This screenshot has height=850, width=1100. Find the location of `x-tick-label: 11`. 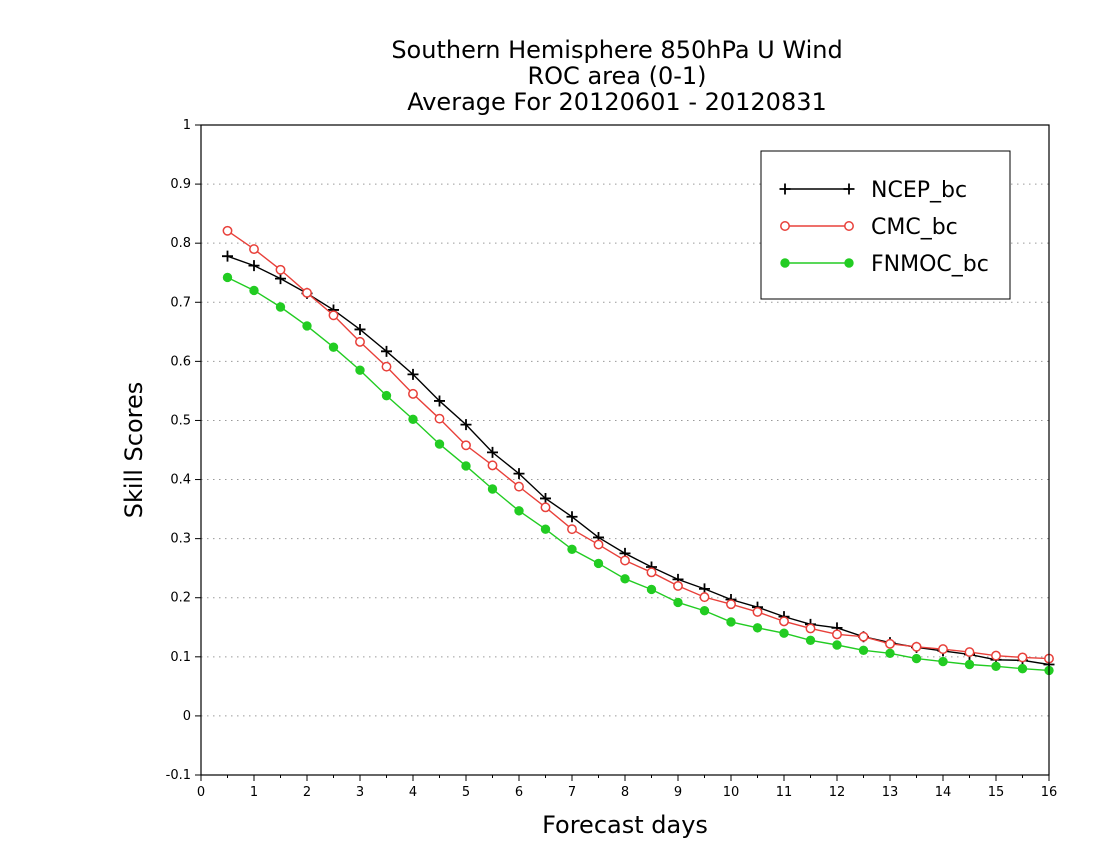

x-tick-label: 11 is located at coordinates (784, 792).